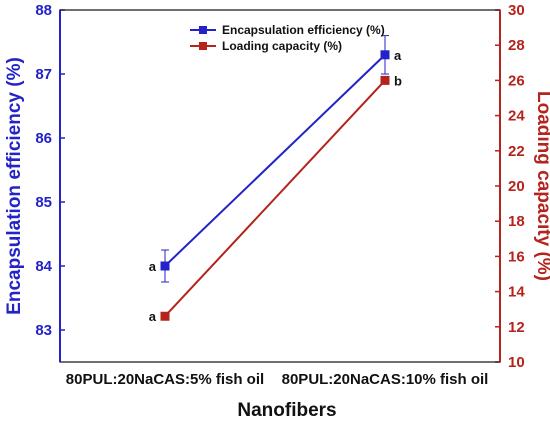  I want to click on y-right-tick-label: 12, so click(516, 327).